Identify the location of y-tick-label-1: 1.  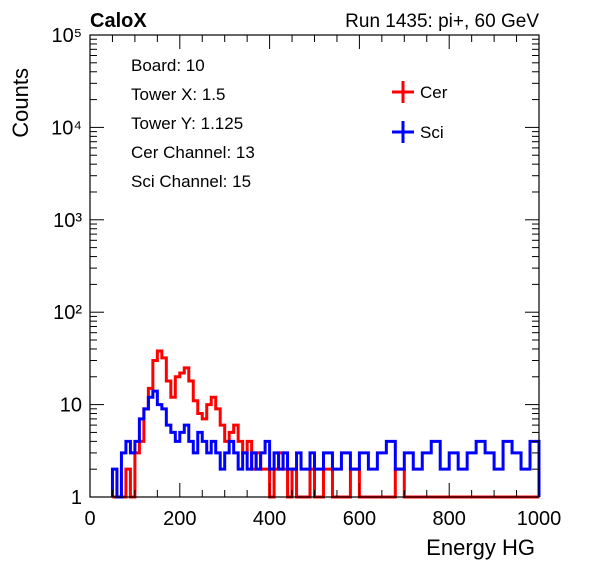
(76, 498).